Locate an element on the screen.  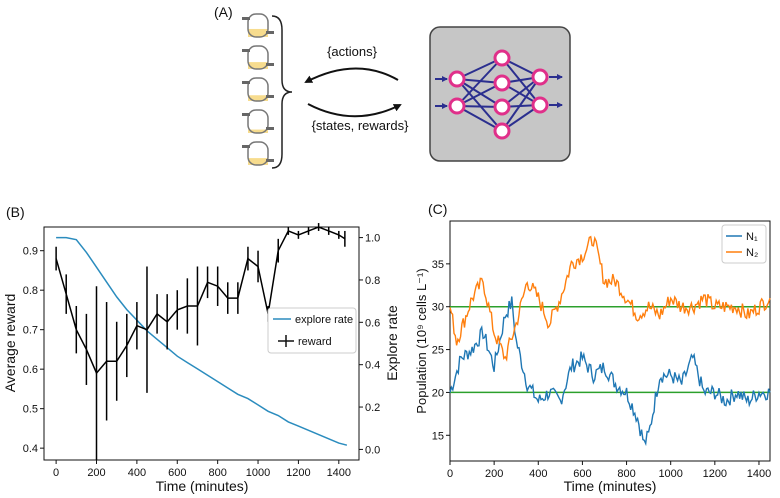
y-tick-label: 0.9 is located at coordinates (30, 252).